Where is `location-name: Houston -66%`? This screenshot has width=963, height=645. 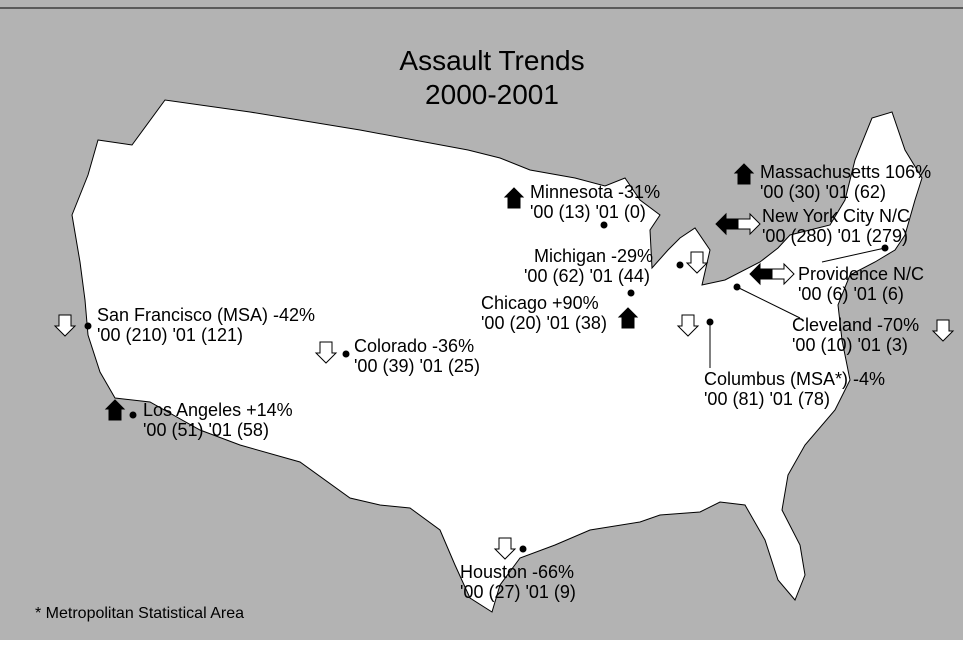 location-name: Houston -66% is located at coordinates (517, 572).